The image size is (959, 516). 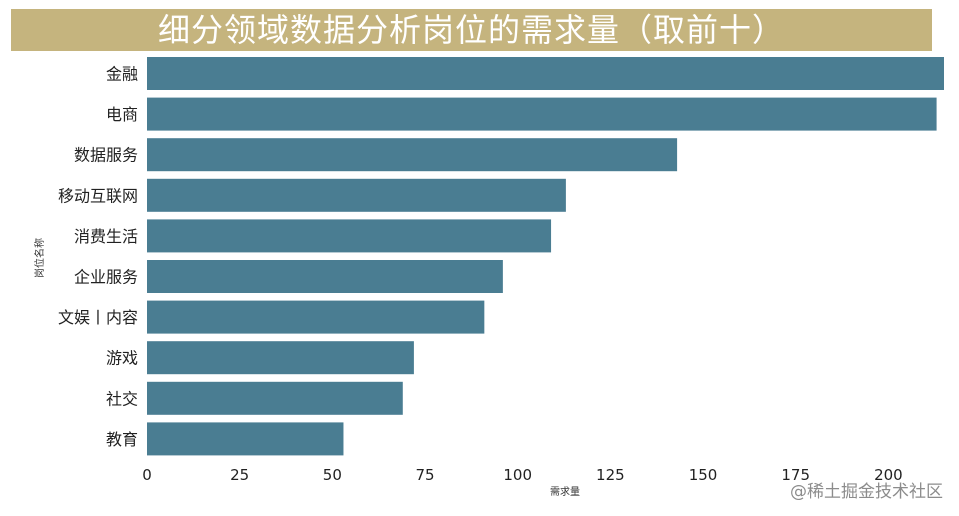 I want to click on category-label-9: 教育, so click(x=122, y=439).